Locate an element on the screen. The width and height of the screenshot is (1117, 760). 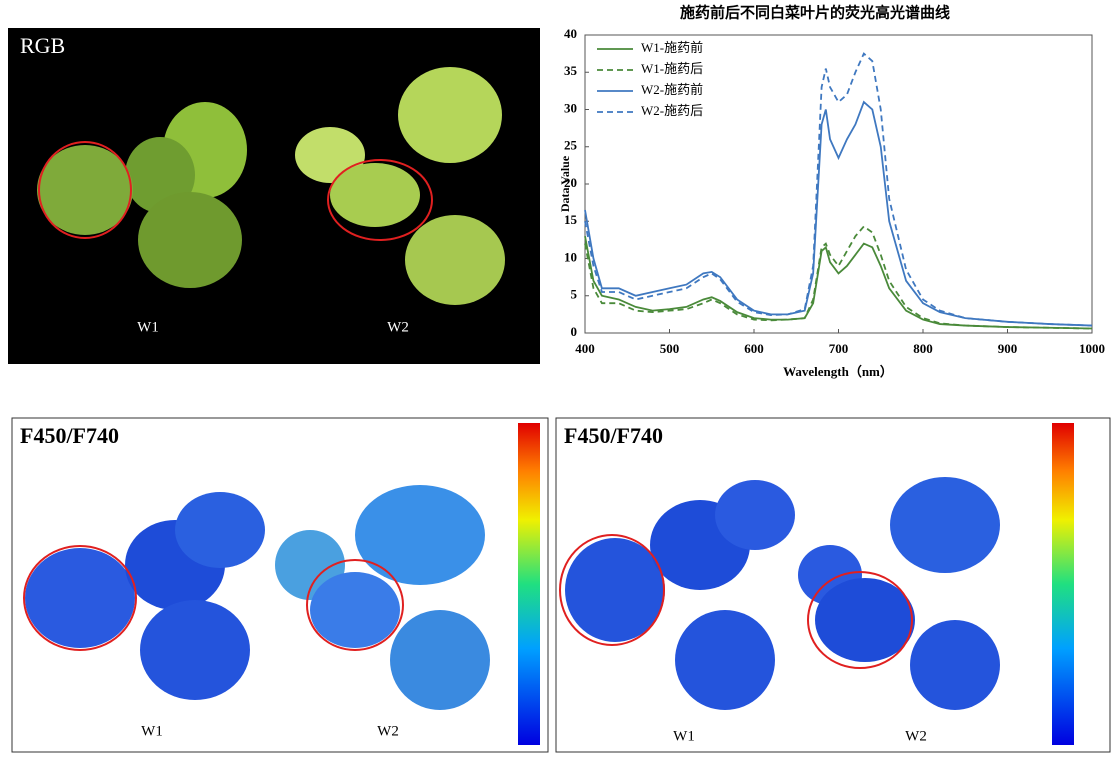
y-tick-label: 30 is located at coordinates (570, 107).